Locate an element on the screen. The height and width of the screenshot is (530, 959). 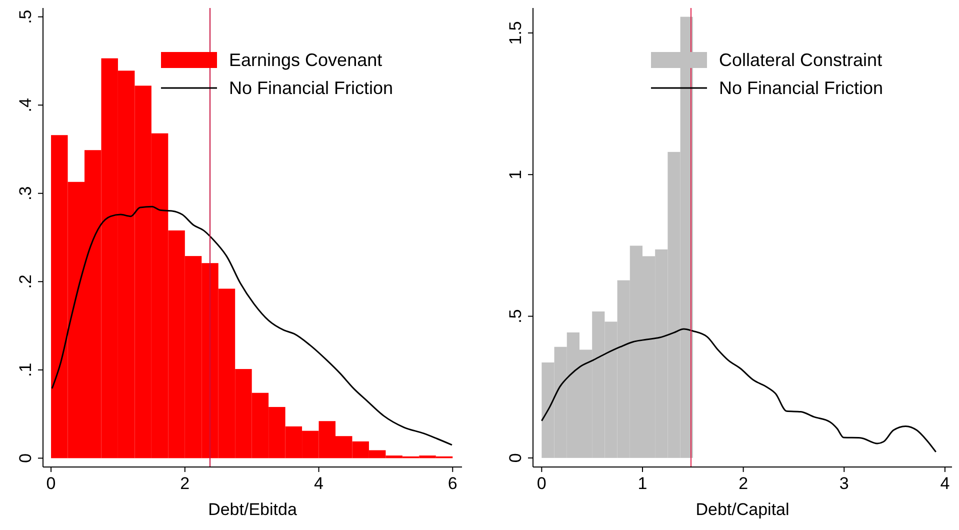
legend-label: Collateral Constraint is located at coordinates (800, 60).